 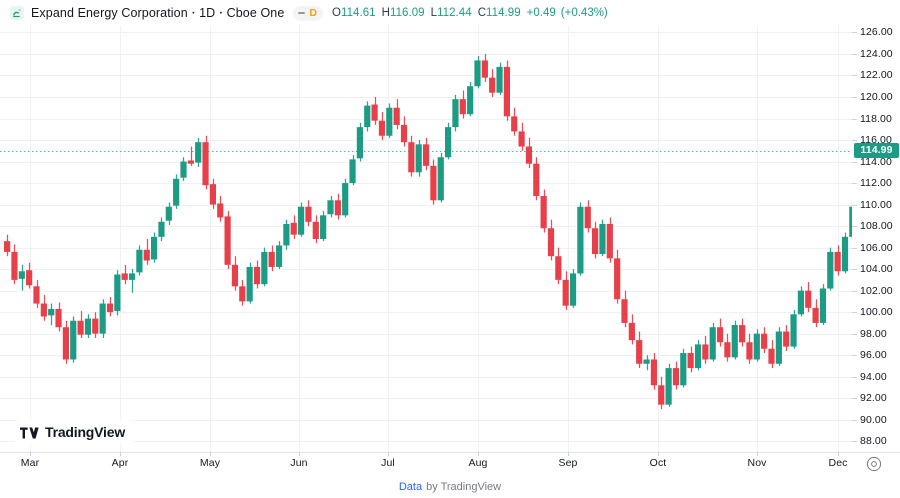 I want to click on time-axis-label: Aug, so click(x=478, y=463).